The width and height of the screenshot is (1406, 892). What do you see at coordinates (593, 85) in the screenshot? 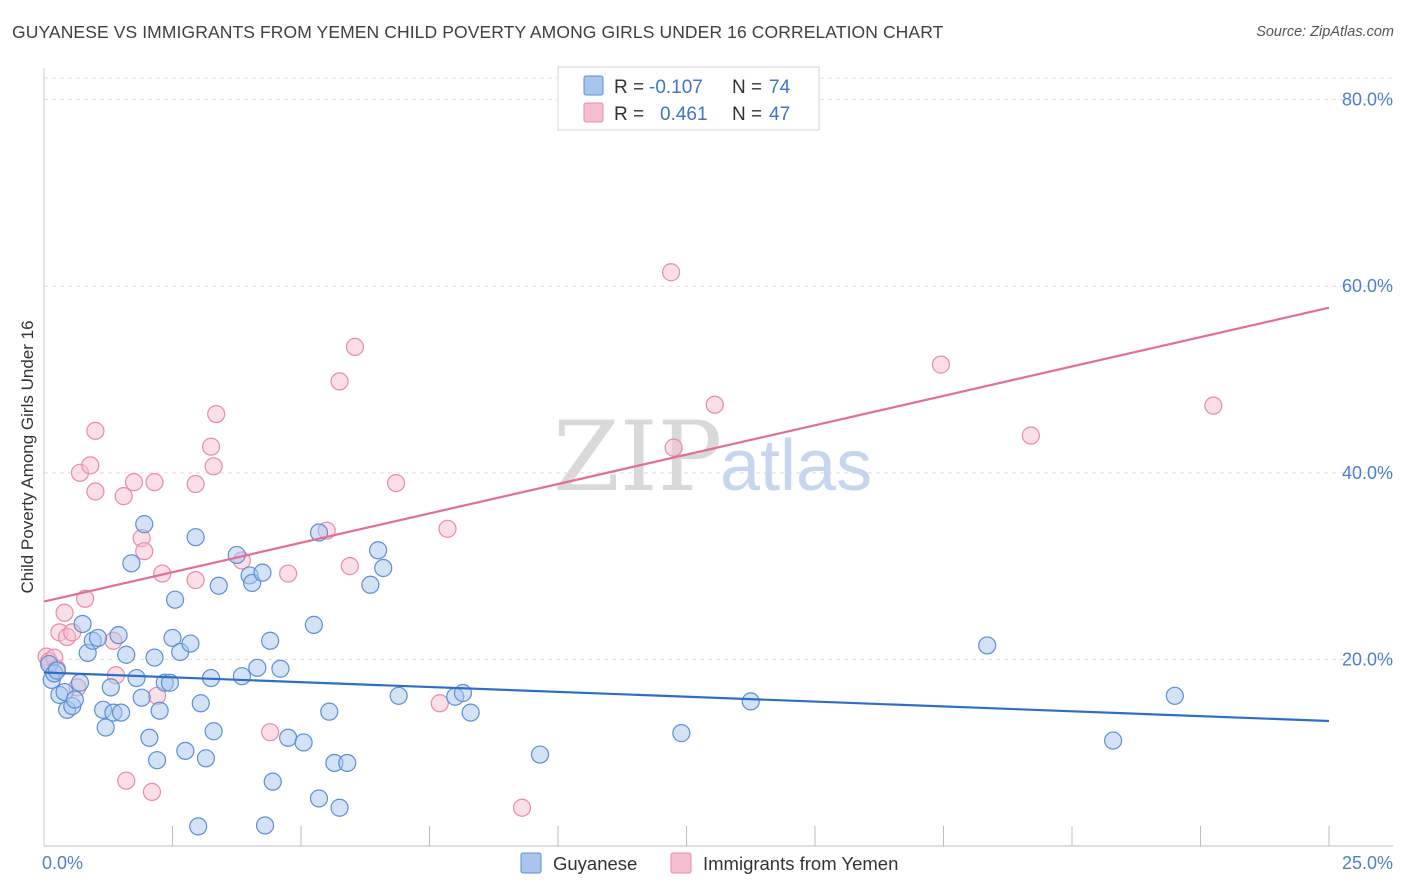
I see `legend-swatch-guyanese` at bounding box center [593, 85].